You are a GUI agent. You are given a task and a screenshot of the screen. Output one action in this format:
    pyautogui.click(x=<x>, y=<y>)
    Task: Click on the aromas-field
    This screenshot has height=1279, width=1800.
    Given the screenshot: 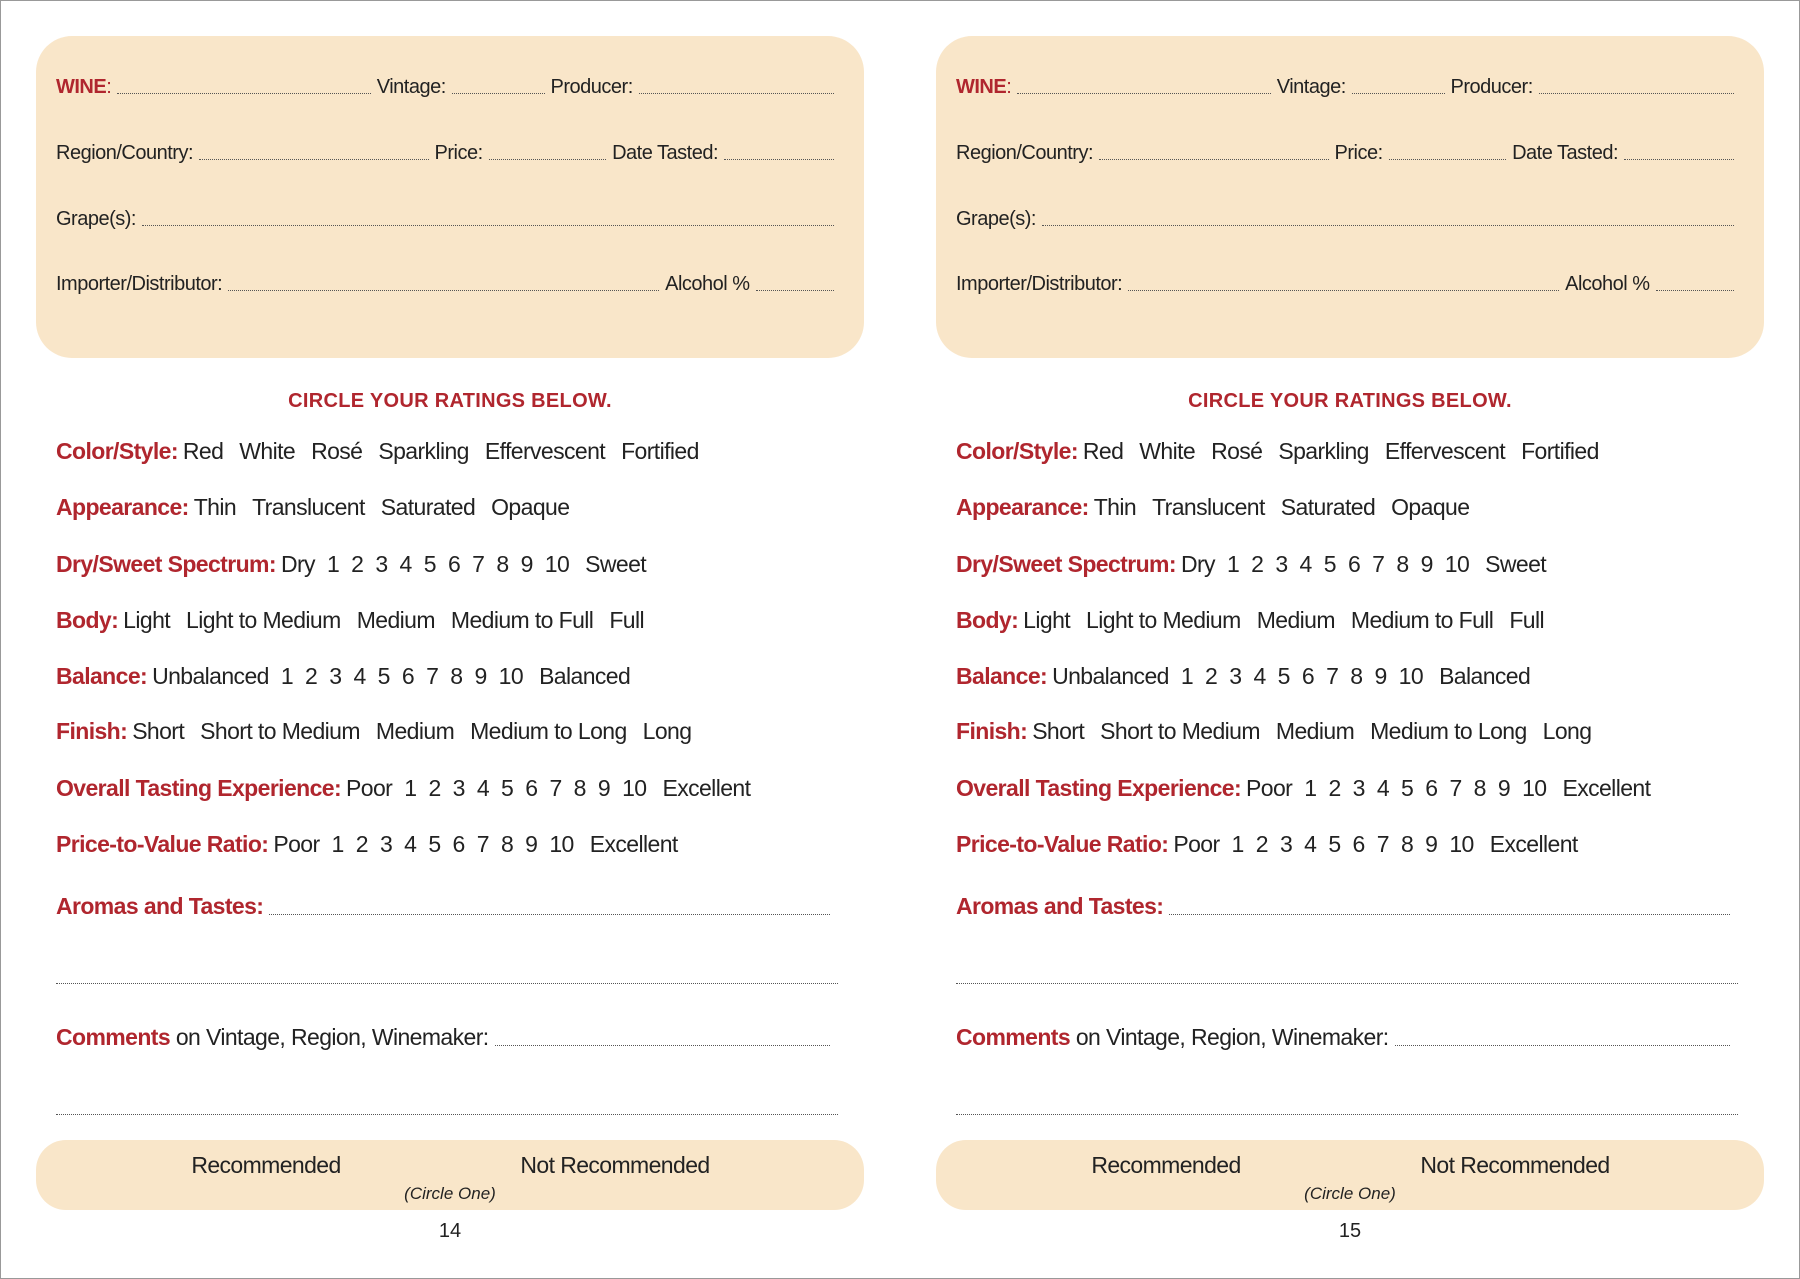 What is the action you would take?
    pyautogui.click(x=1449, y=914)
    